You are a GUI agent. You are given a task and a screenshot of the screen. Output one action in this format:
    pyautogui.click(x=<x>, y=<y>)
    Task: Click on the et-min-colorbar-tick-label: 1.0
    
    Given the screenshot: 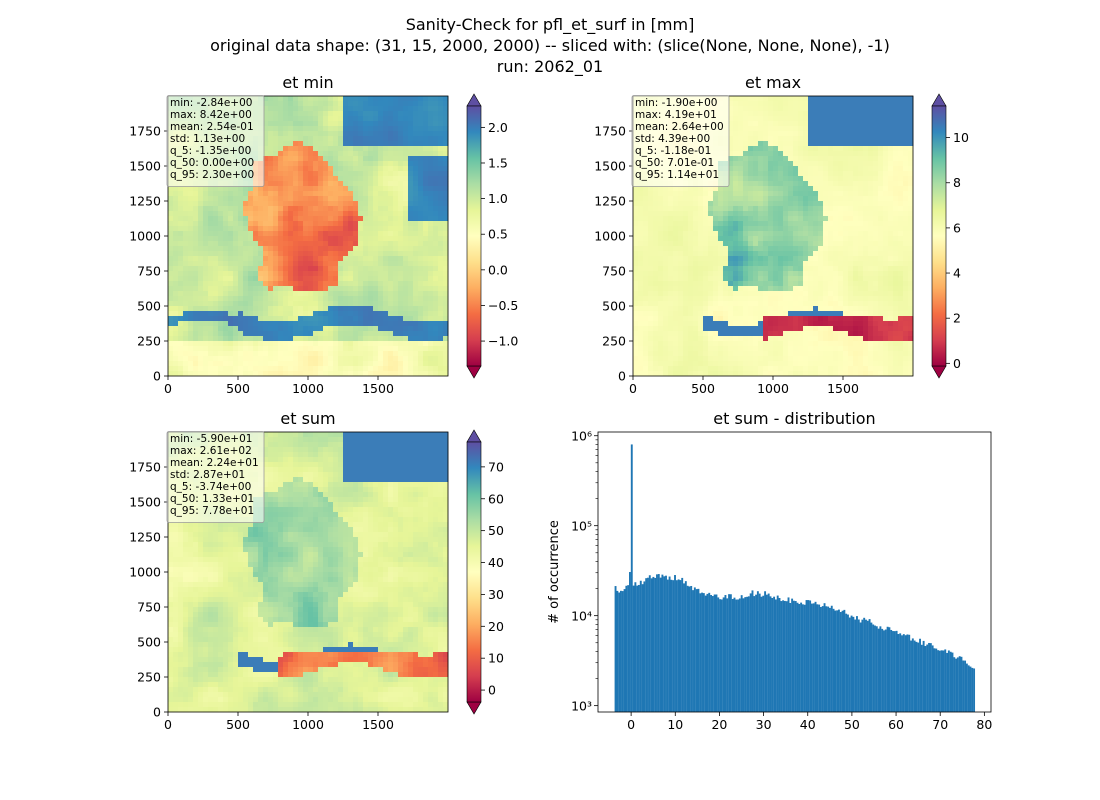 What is the action you would take?
    pyautogui.click(x=498, y=198)
    